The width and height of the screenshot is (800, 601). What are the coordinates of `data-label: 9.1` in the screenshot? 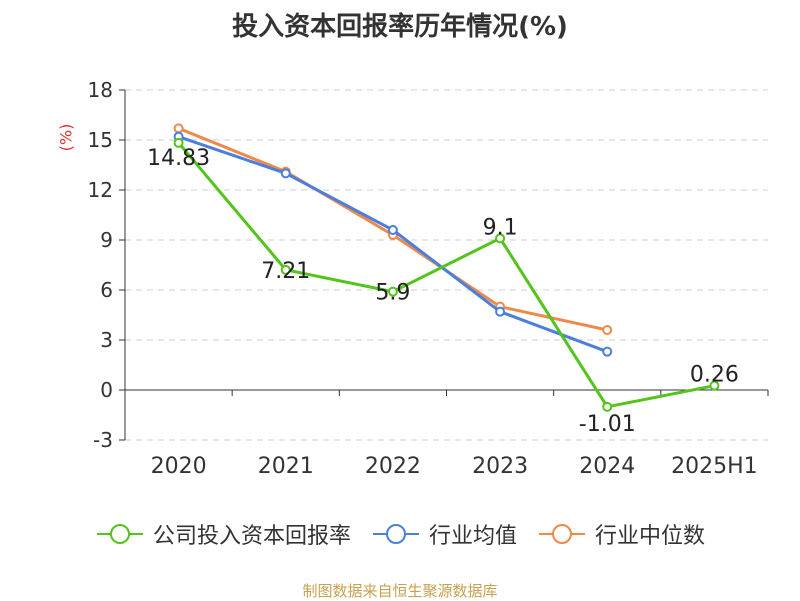 It's located at (500, 227).